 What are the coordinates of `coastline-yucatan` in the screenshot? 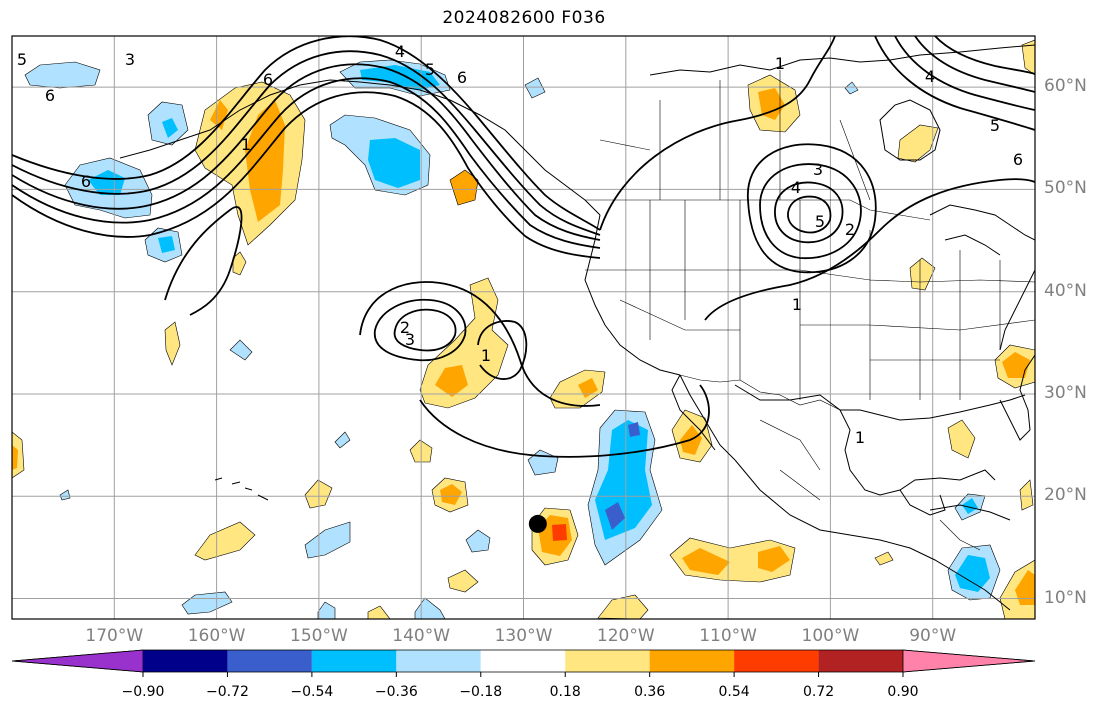 It's located at (922, 502).